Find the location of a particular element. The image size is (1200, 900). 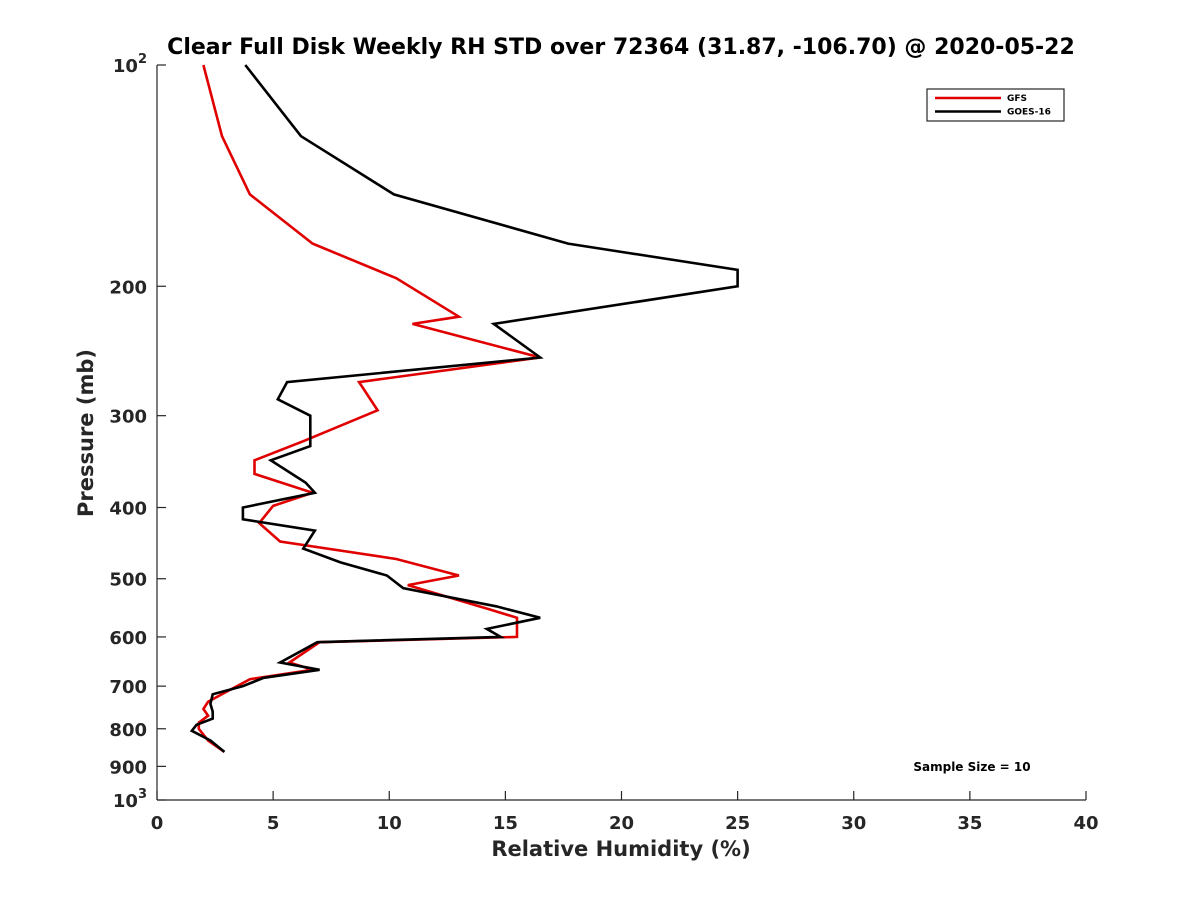

x-tick-label: 40 is located at coordinates (1085, 823).